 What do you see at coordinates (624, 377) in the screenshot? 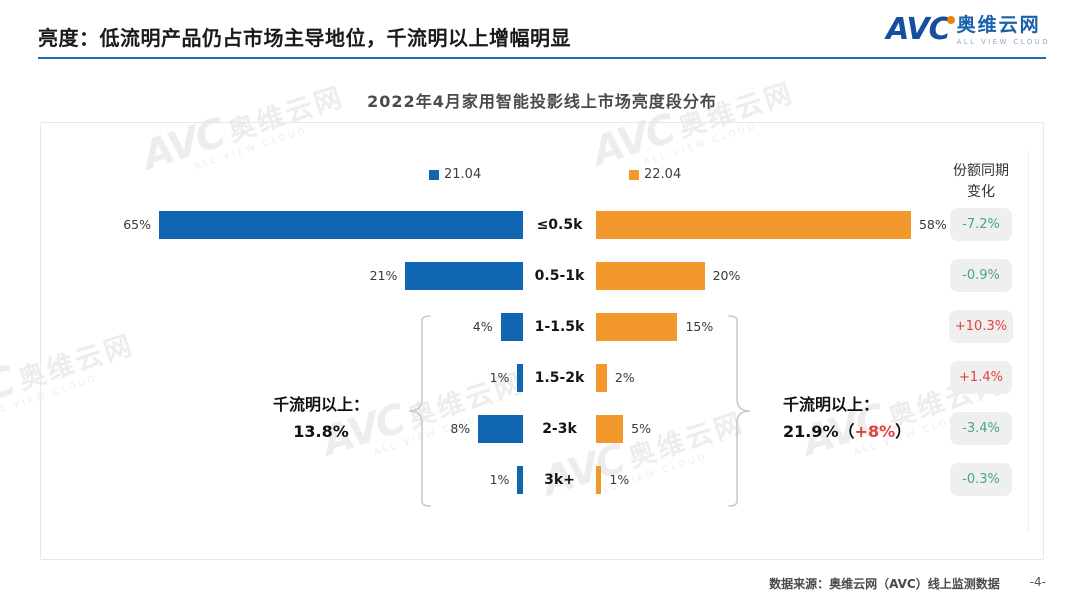
I see `value-label-22-04: 2%` at bounding box center [624, 377].